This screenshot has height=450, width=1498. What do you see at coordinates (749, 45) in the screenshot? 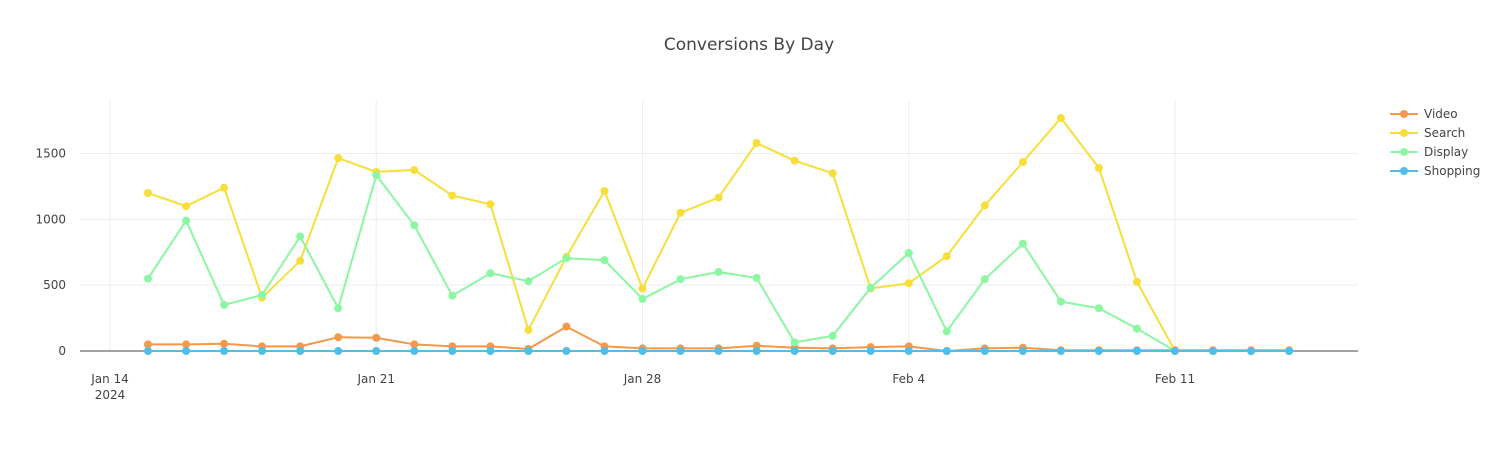
I see `chart-title: Conversions By Day` at bounding box center [749, 45].